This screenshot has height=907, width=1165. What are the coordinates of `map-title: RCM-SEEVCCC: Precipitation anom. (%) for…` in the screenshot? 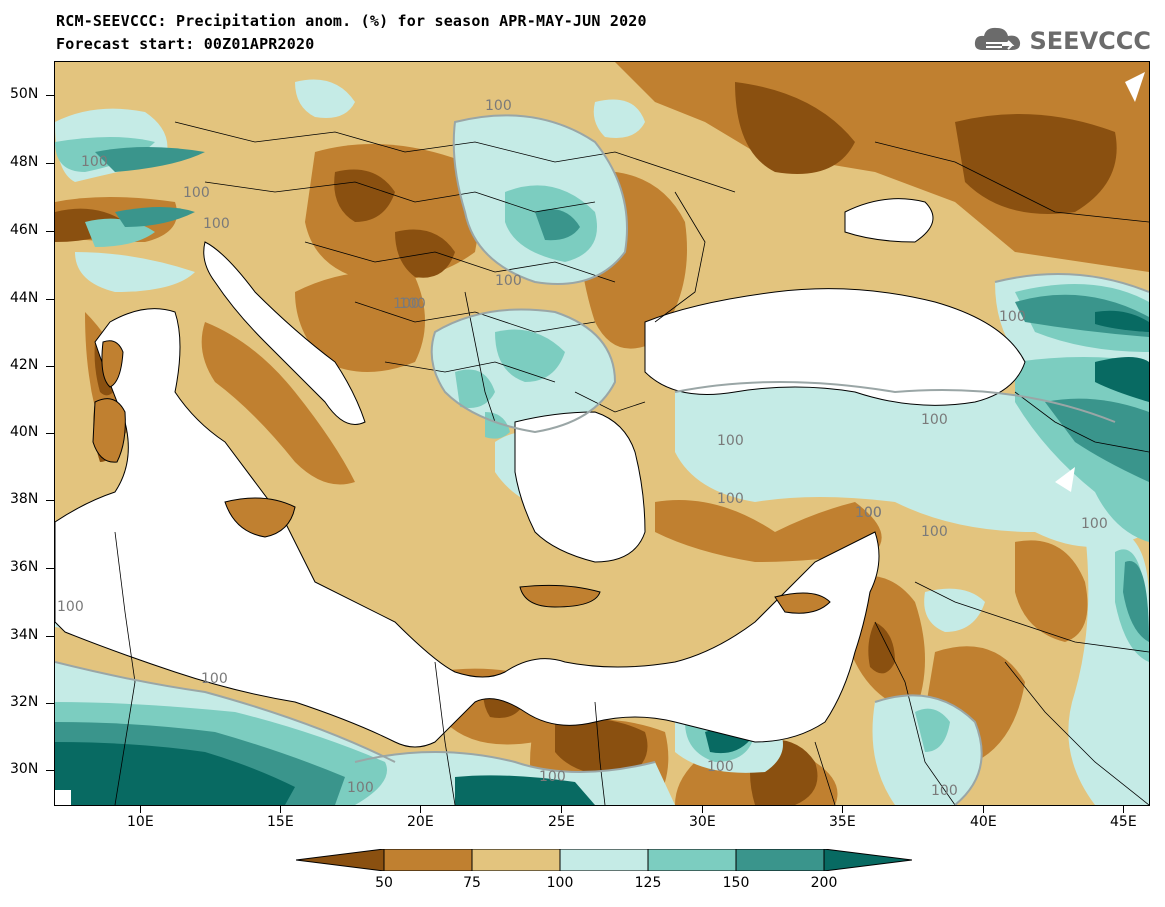 It's located at (351, 21).